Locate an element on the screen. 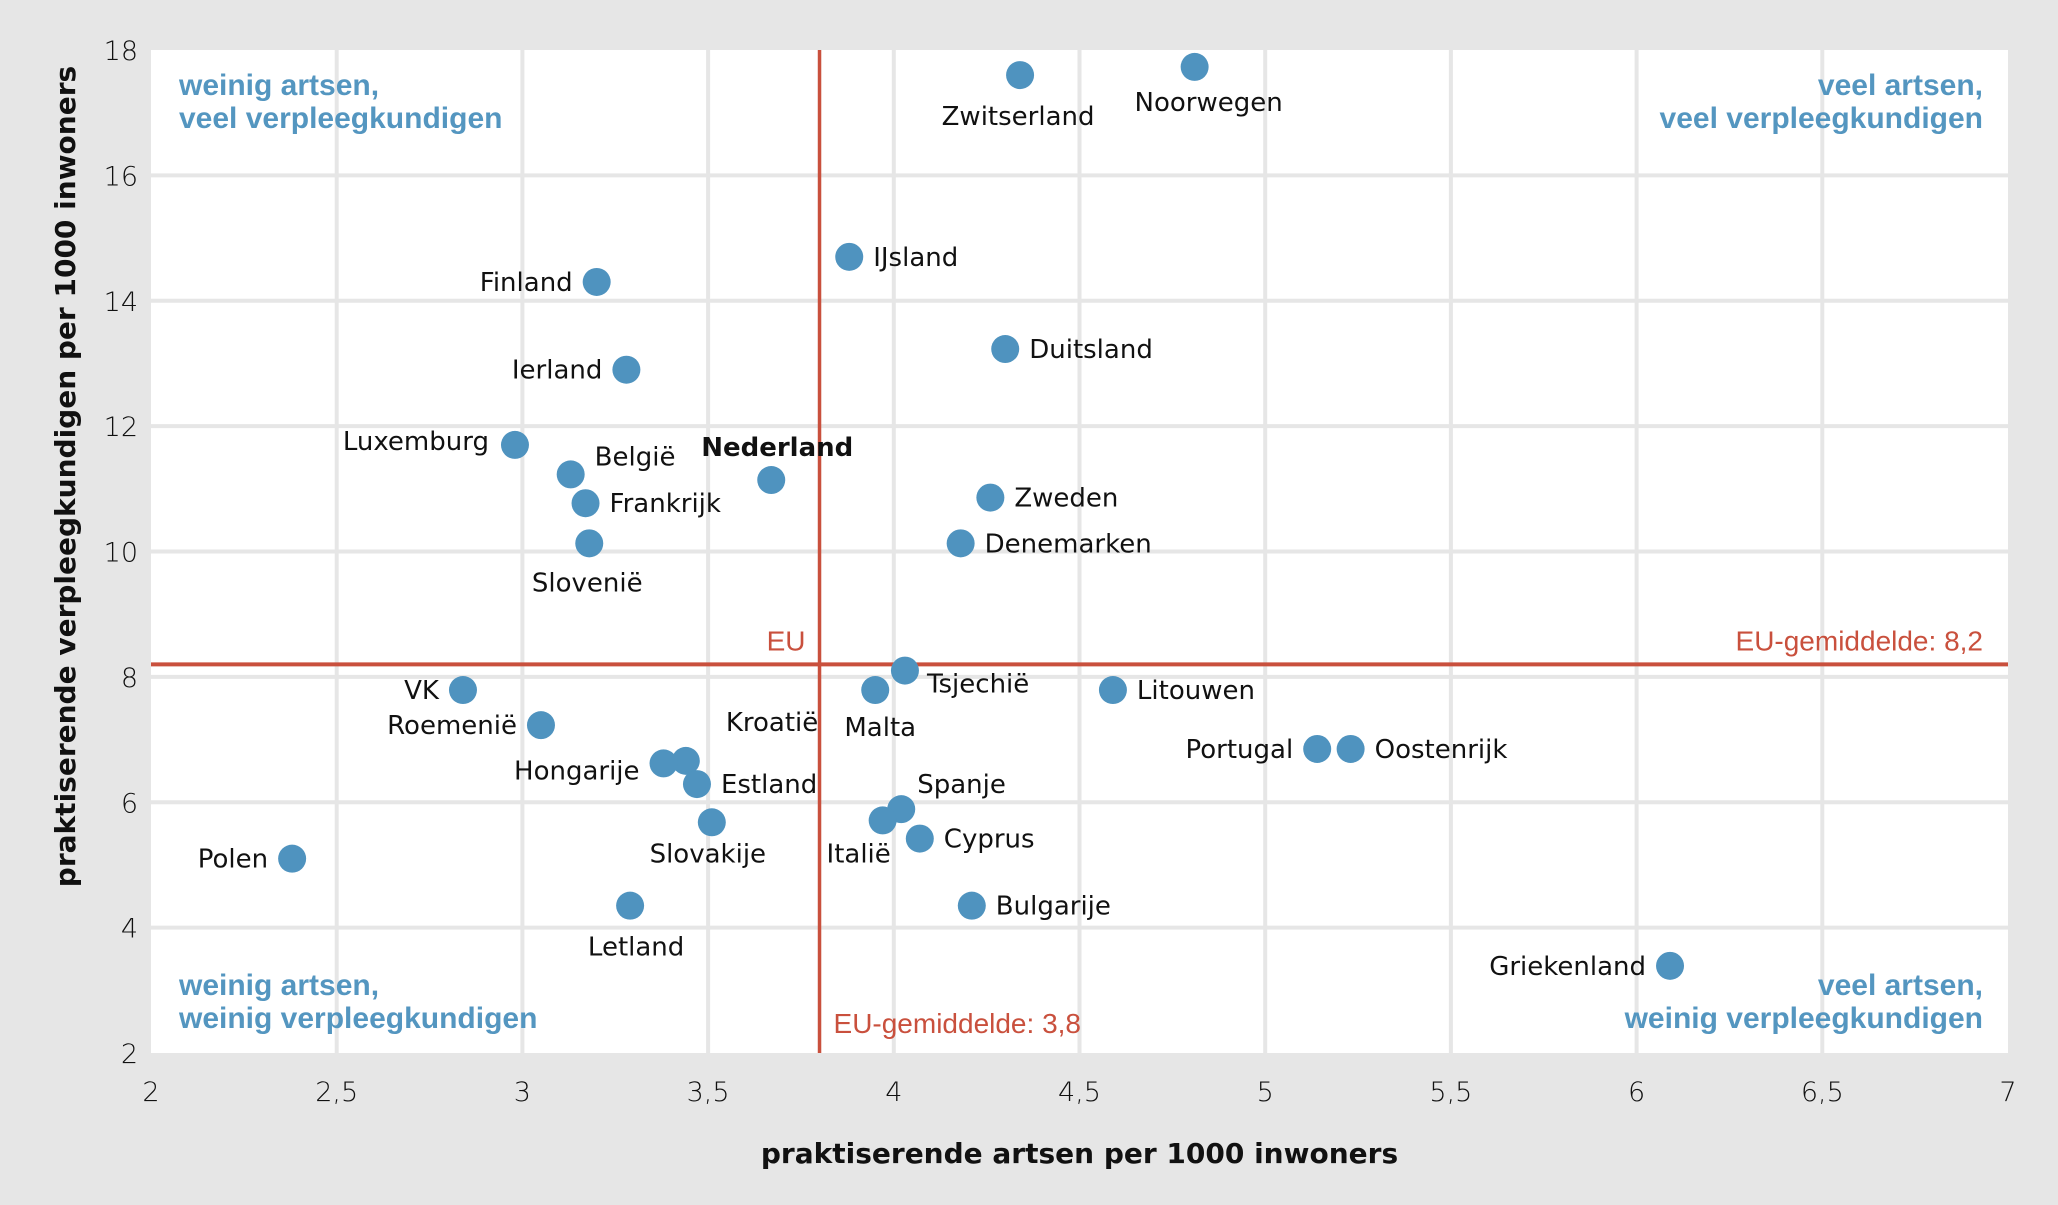  data-point-label: Slovakije is located at coordinates (708, 854).